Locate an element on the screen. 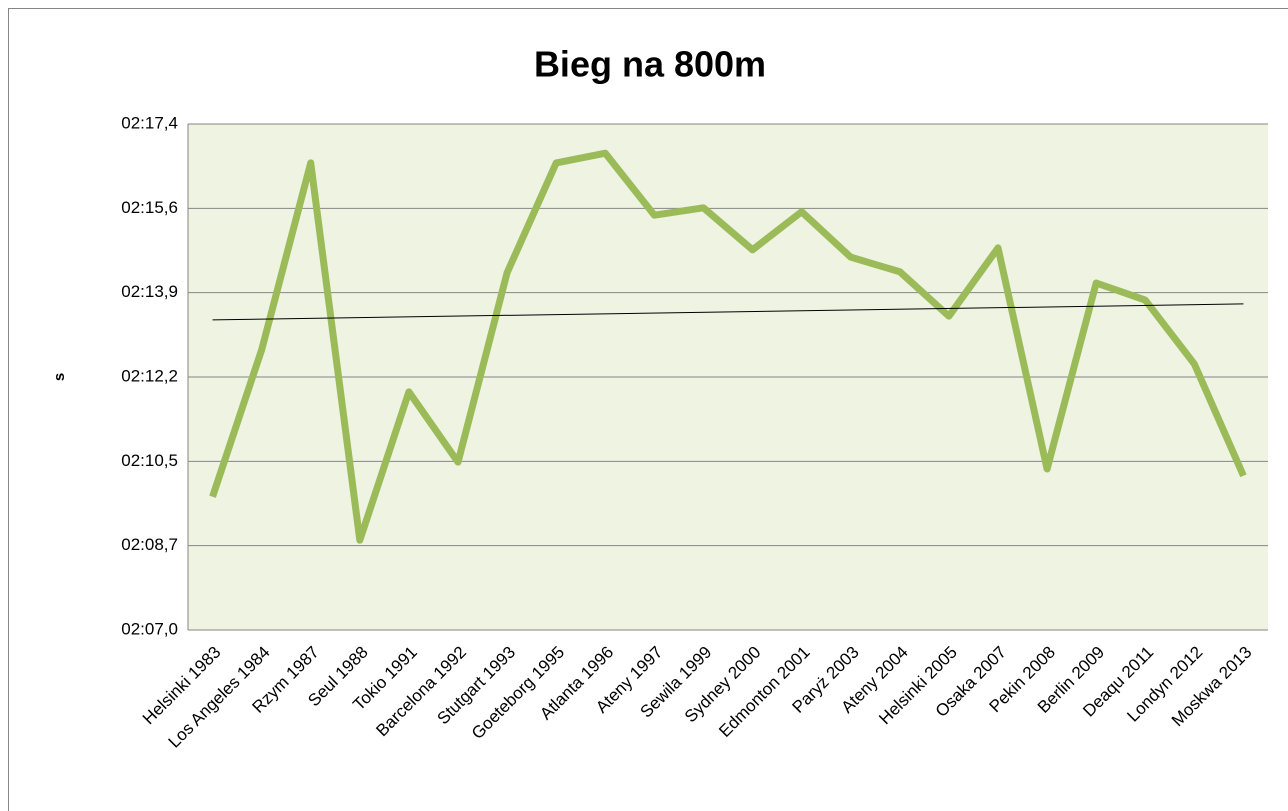 This screenshot has height=811, width=1288. y-tick-label: 02:10,5 is located at coordinates (149, 460).